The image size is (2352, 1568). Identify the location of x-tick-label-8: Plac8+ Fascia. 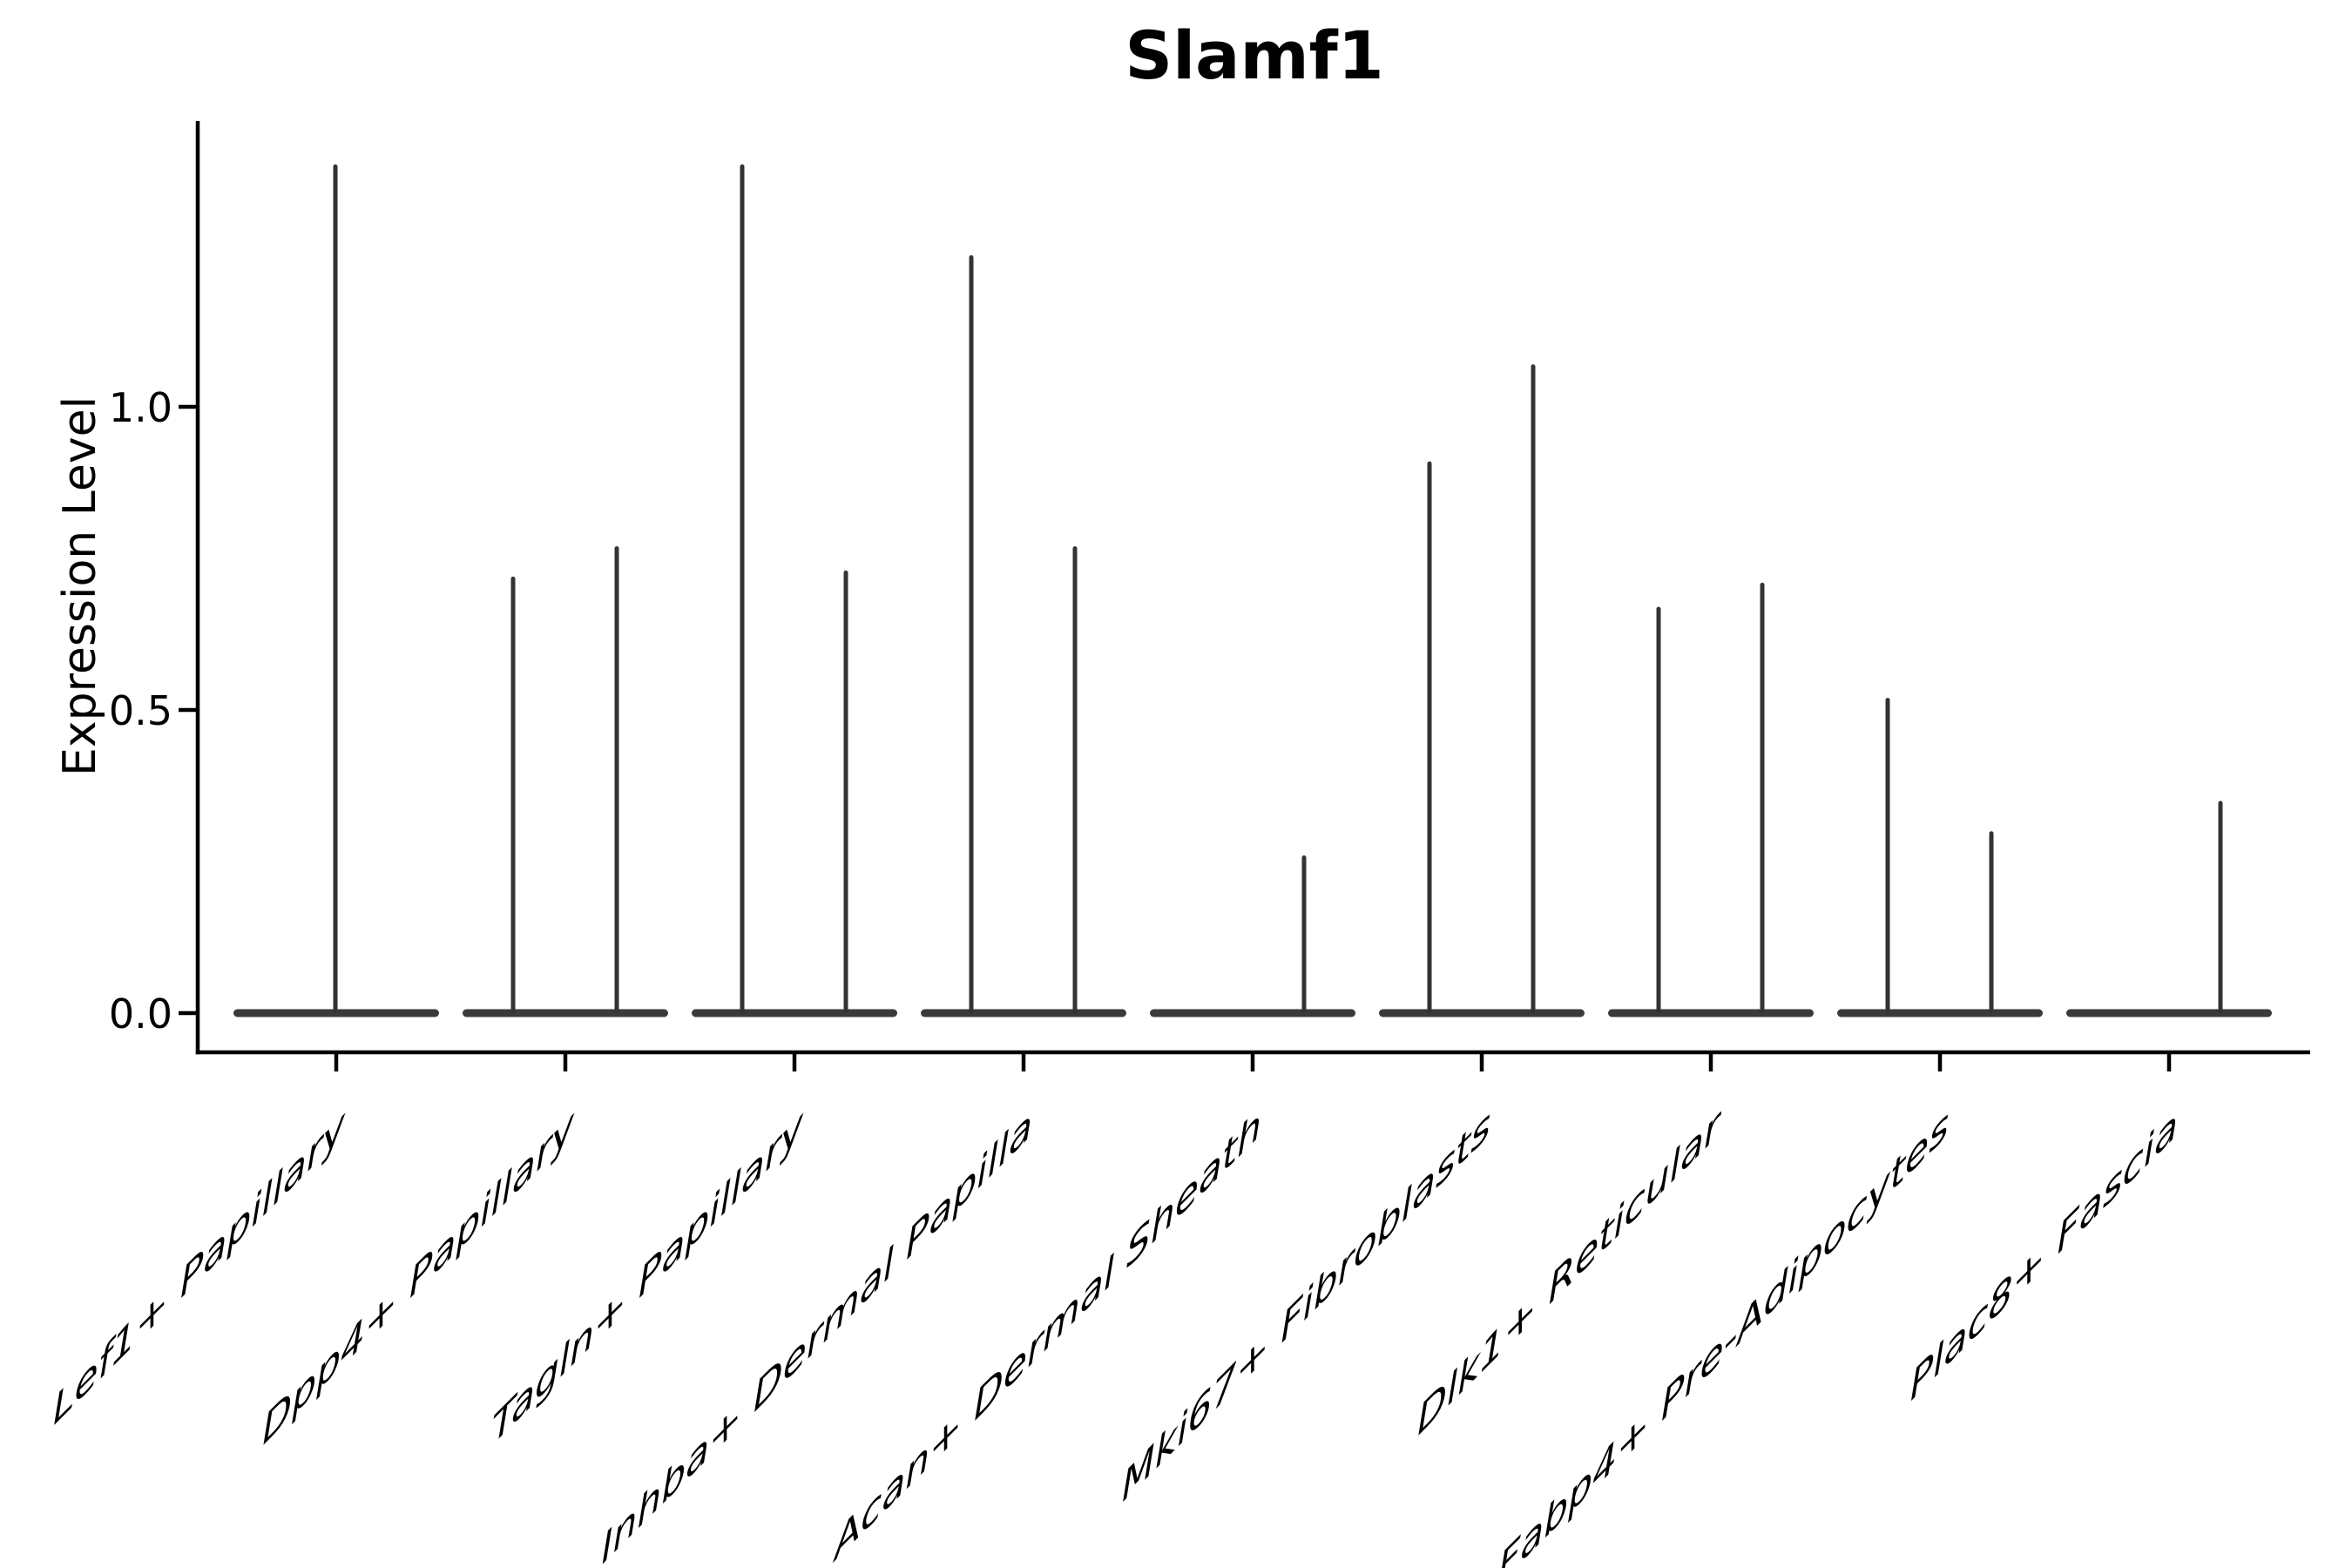
(2044, 1254).